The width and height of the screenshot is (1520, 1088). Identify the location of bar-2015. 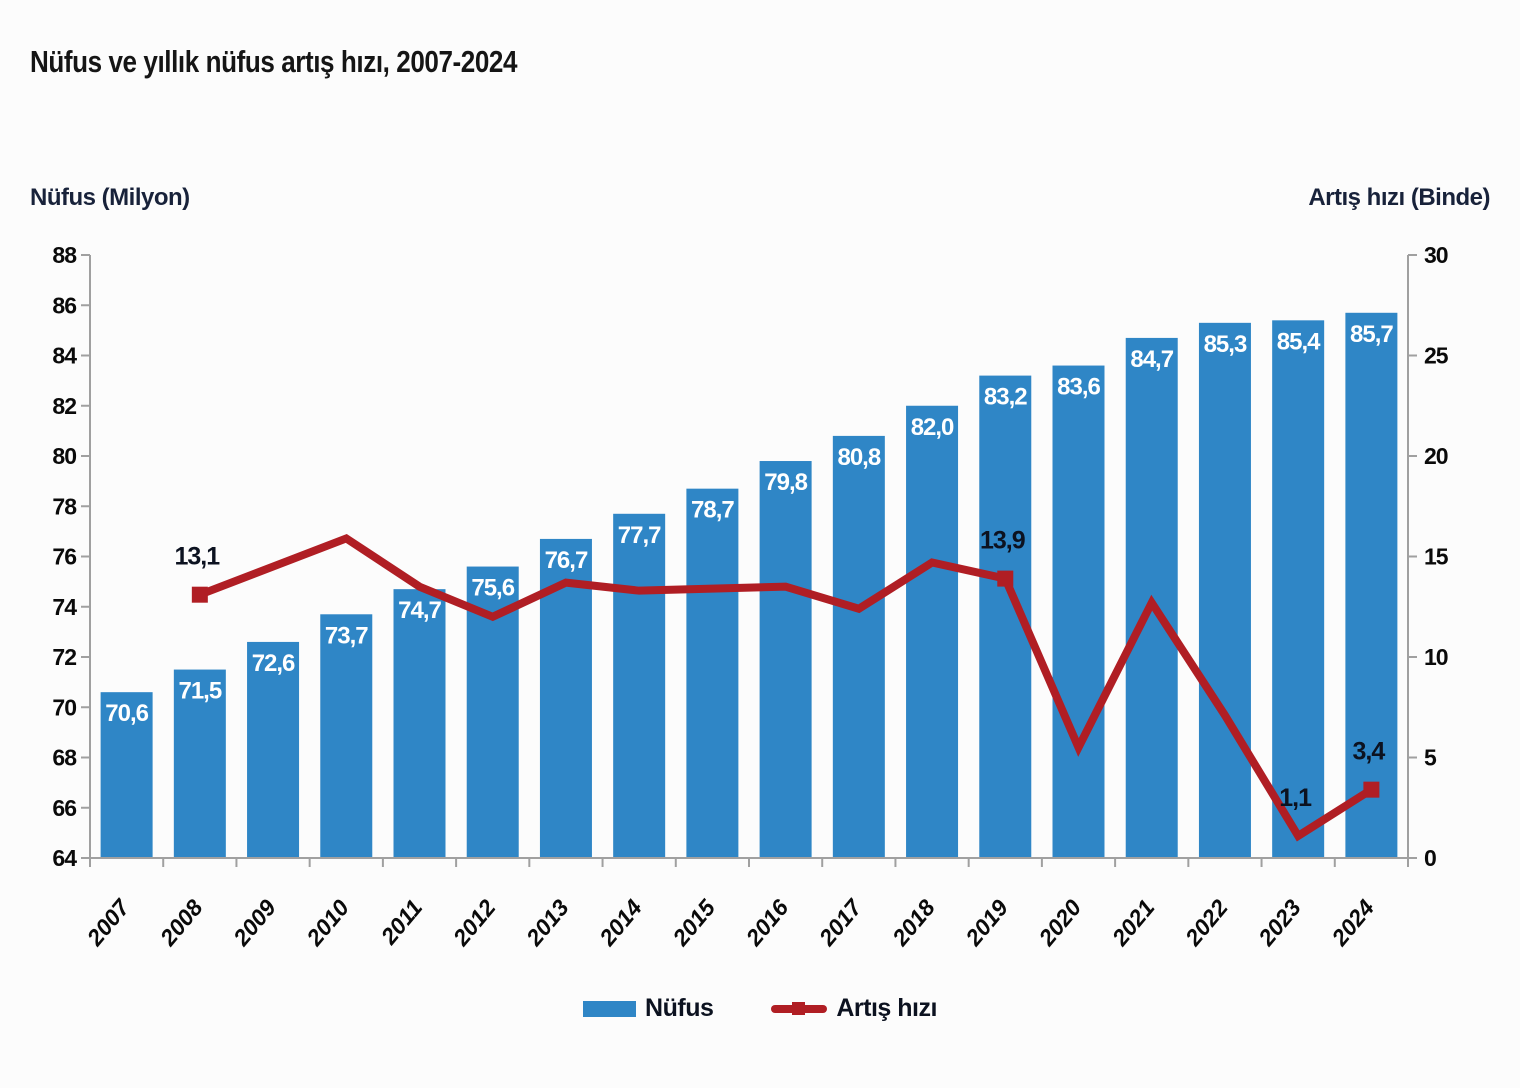
(712, 673).